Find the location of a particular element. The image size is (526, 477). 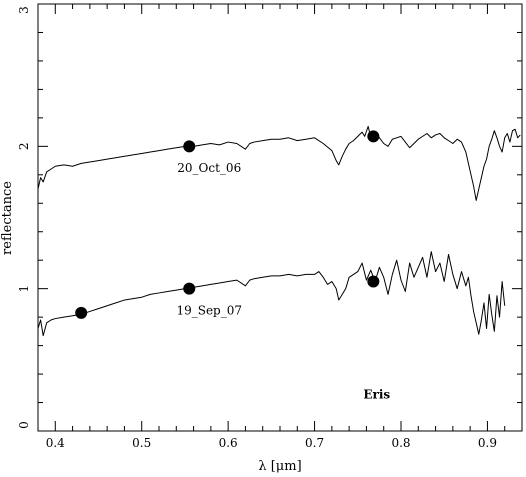

x-tick-label: 0.5 is located at coordinates (141, 443).